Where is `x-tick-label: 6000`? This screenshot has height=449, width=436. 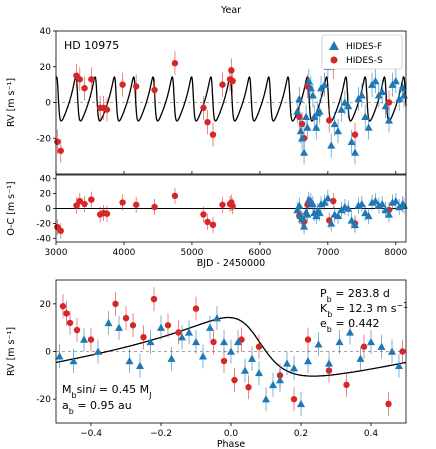
x-tick-label: 6000 is located at coordinates (259, 253).